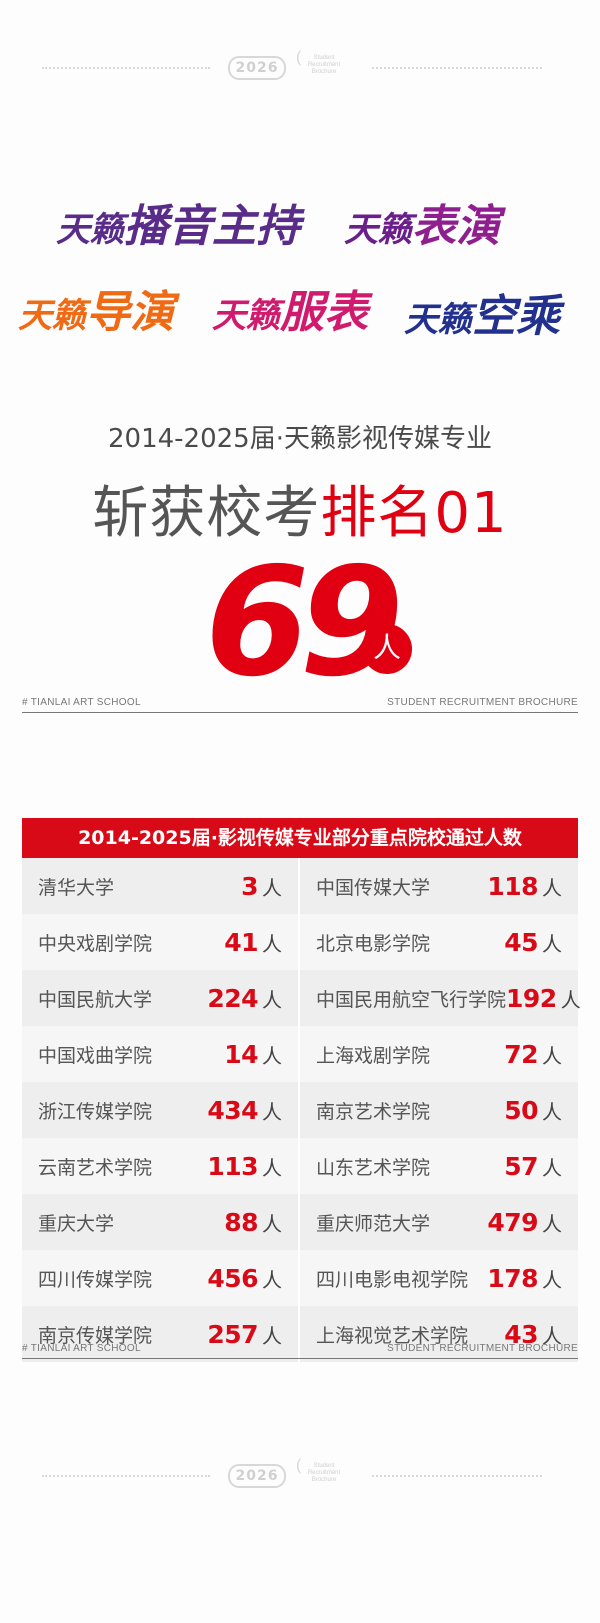 The image size is (600, 1623). I want to click on table-cell: 四川电影电视学院 178 人, so click(439, 1278).